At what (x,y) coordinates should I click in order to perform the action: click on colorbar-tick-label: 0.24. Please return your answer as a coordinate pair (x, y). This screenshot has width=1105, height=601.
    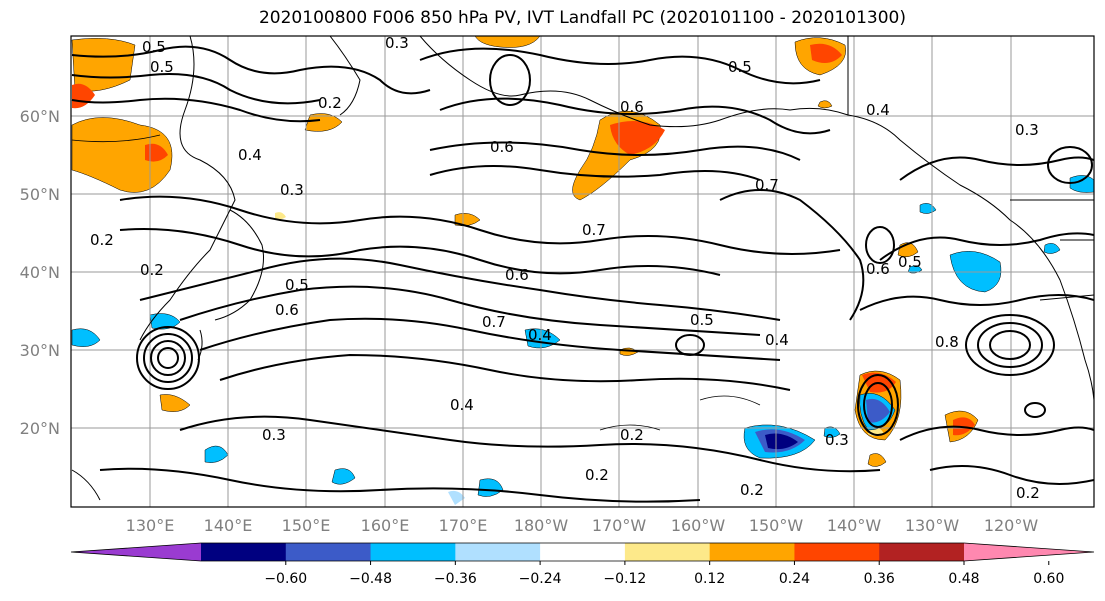
    Looking at the image, I should click on (794, 579).